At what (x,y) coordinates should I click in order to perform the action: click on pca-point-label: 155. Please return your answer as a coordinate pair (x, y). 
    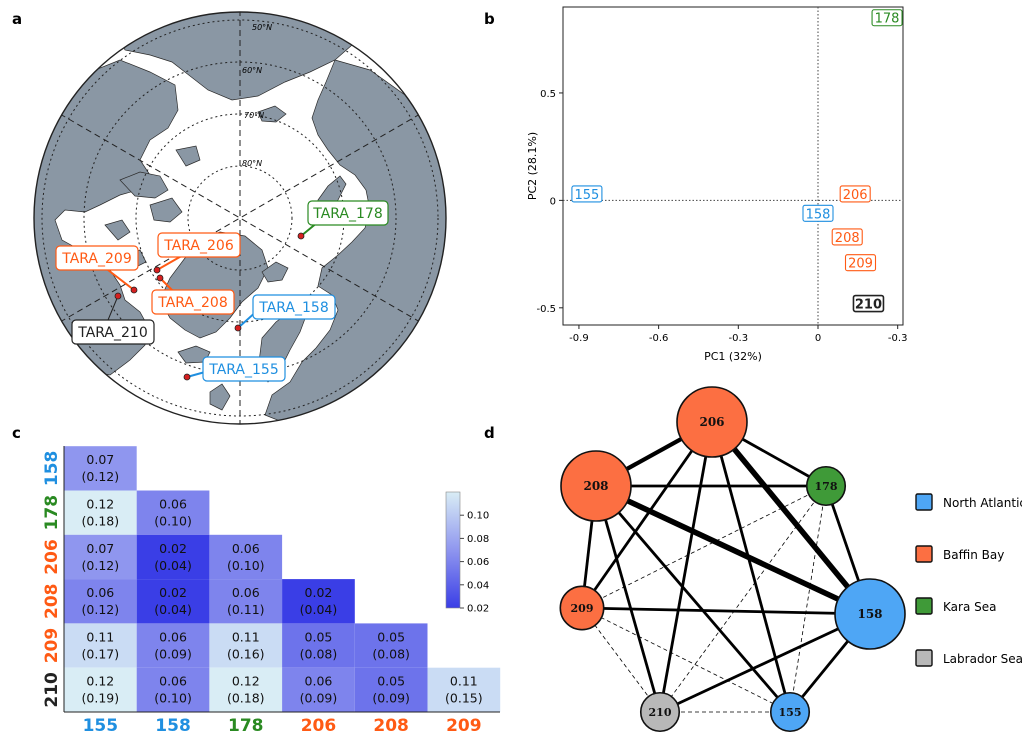
    Looking at the image, I should click on (586, 195).